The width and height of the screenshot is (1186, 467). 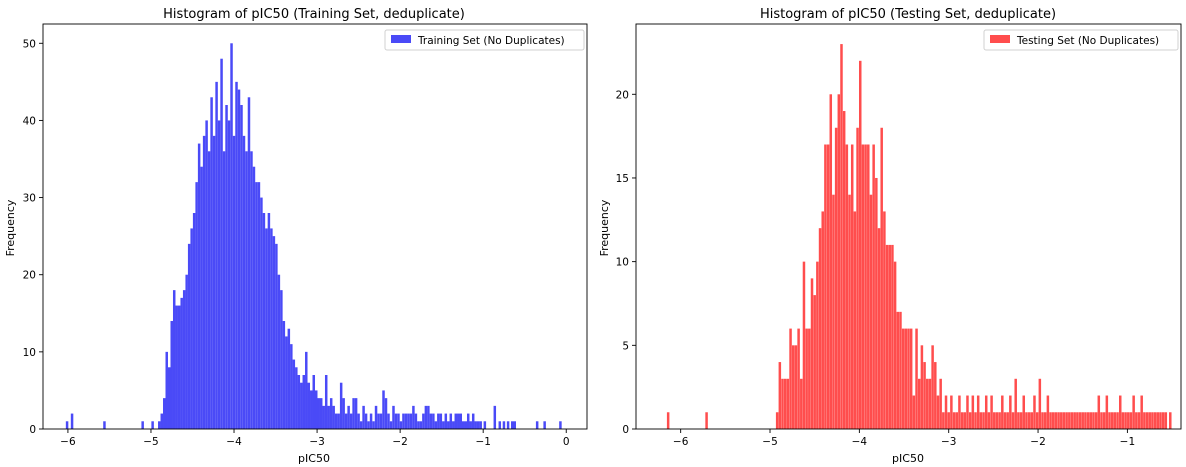 I want to click on testing-legend-box, so click(x=1081, y=40).